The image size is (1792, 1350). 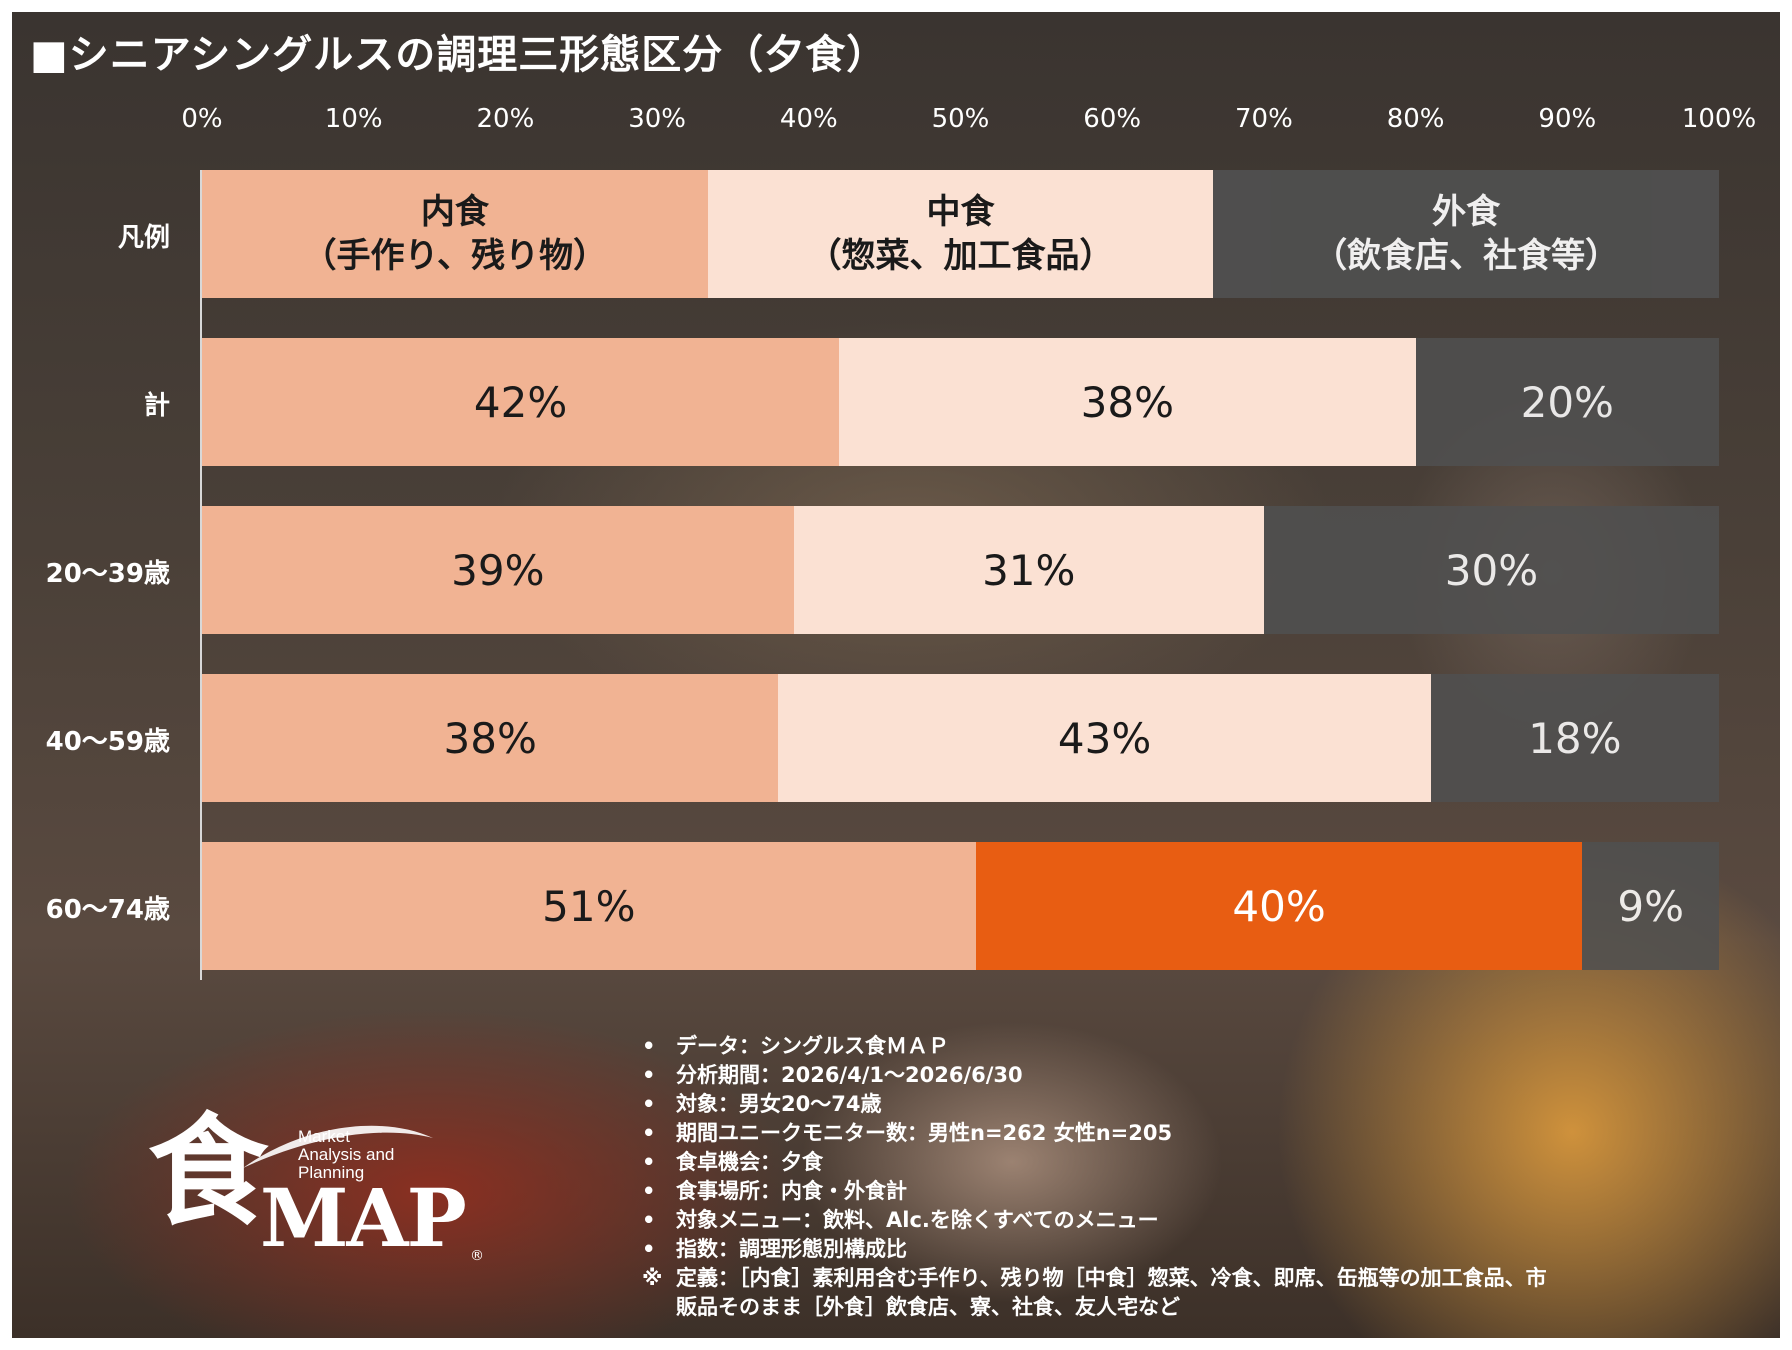 What do you see at coordinates (505, 119) in the screenshot?
I see `x-tick-label: 20%` at bounding box center [505, 119].